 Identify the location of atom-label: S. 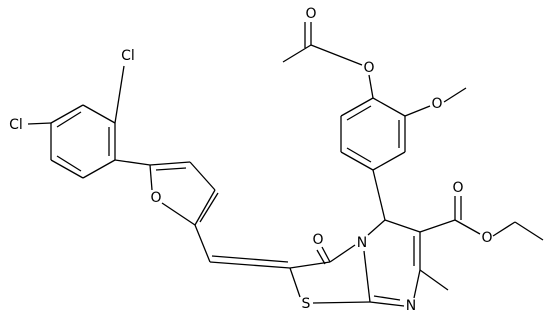
(306, 304).